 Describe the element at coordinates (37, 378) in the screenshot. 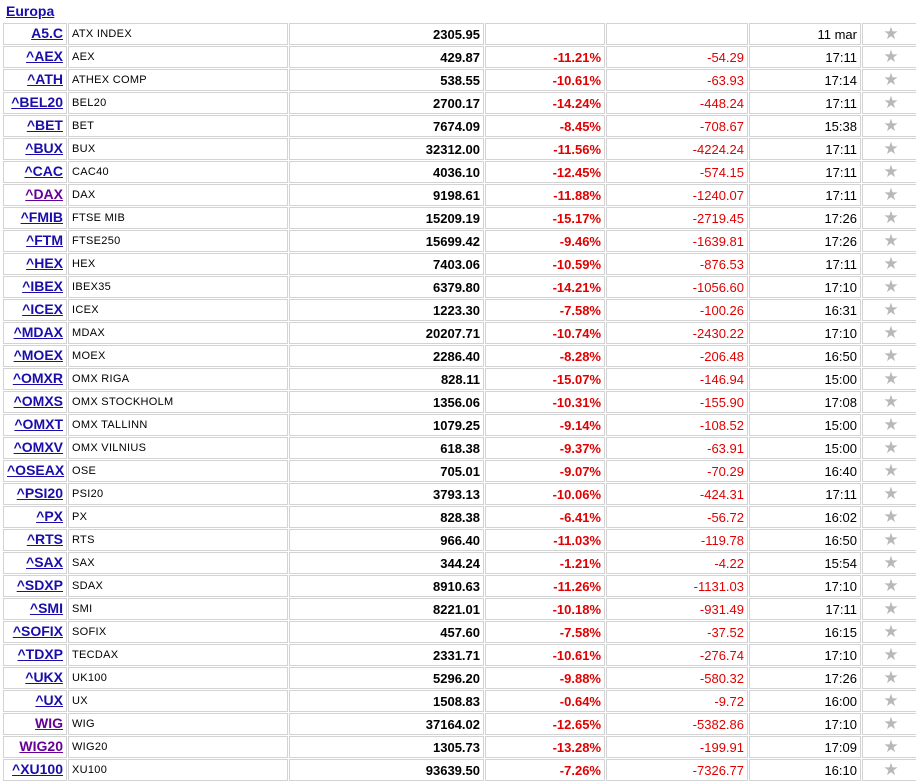

I see `symbol-link: ^OMXR` at that location.